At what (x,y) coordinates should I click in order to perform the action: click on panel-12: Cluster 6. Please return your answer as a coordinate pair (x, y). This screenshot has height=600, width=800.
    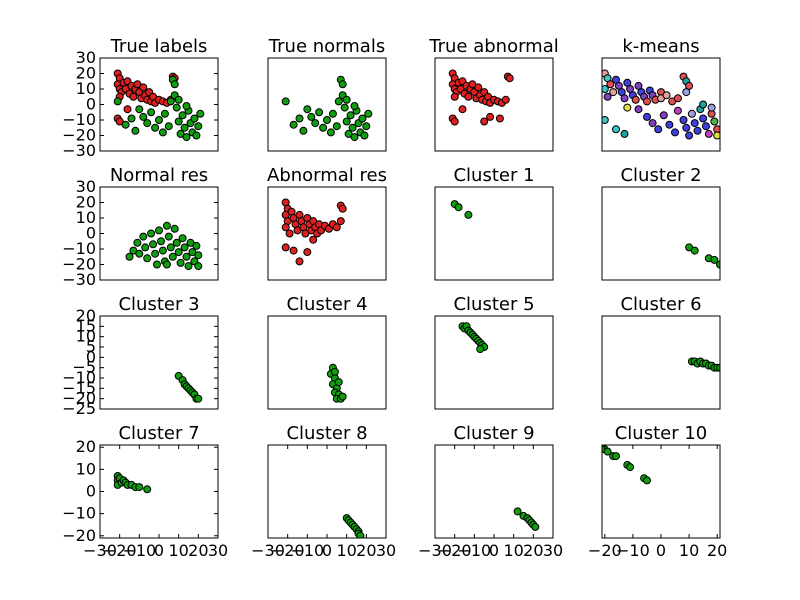
    Looking at the image, I should click on (661, 352).